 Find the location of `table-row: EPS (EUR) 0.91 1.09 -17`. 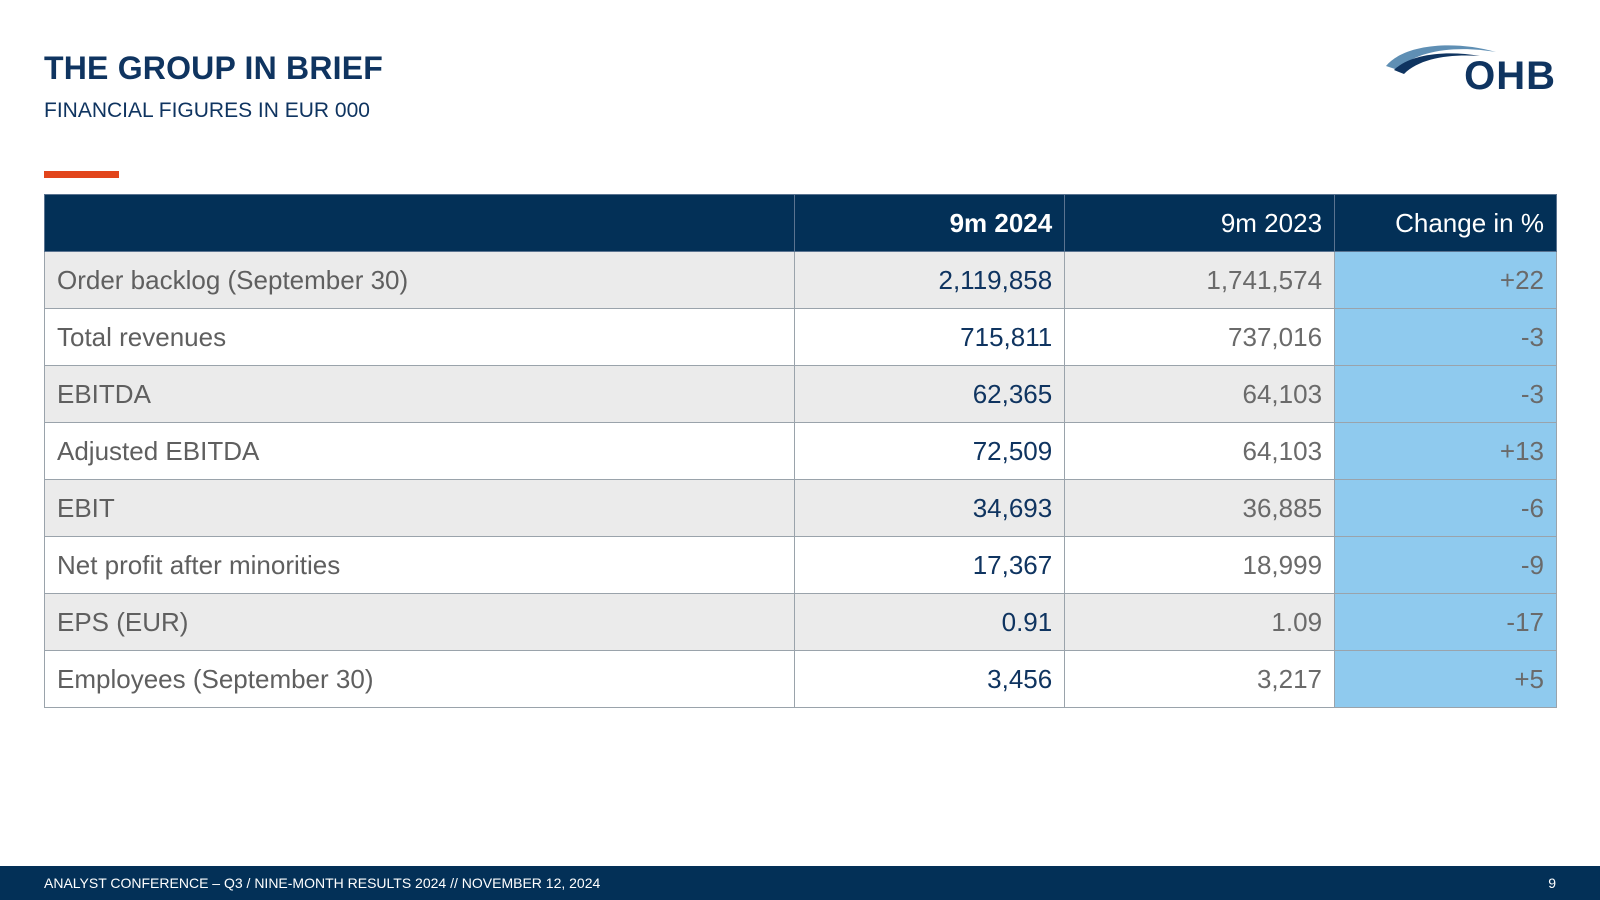

table-row: EPS (EUR) 0.91 1.09 -17 is located at coordinates (800, 622).